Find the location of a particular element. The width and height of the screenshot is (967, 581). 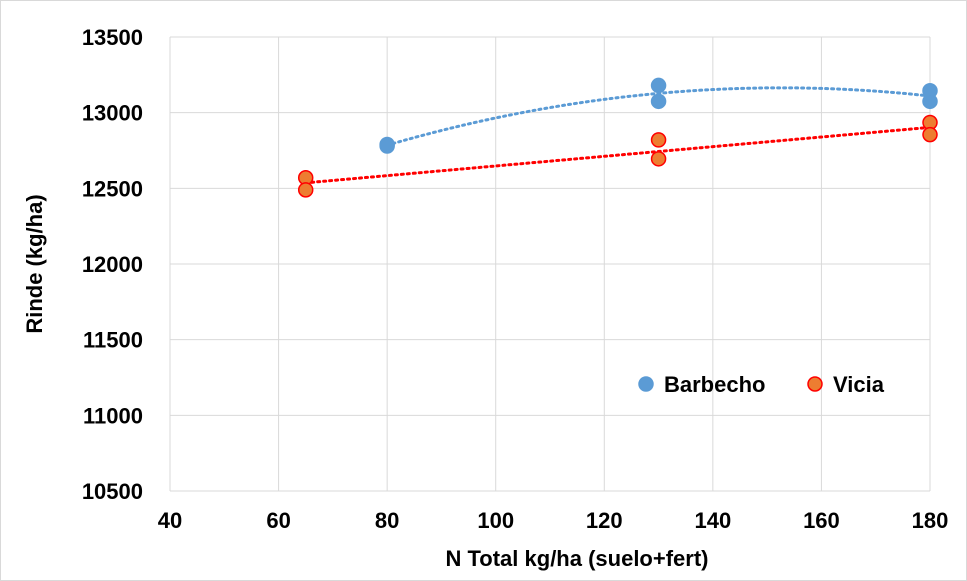

y-tick-label: 13500 is located at coordinates (112, 37).